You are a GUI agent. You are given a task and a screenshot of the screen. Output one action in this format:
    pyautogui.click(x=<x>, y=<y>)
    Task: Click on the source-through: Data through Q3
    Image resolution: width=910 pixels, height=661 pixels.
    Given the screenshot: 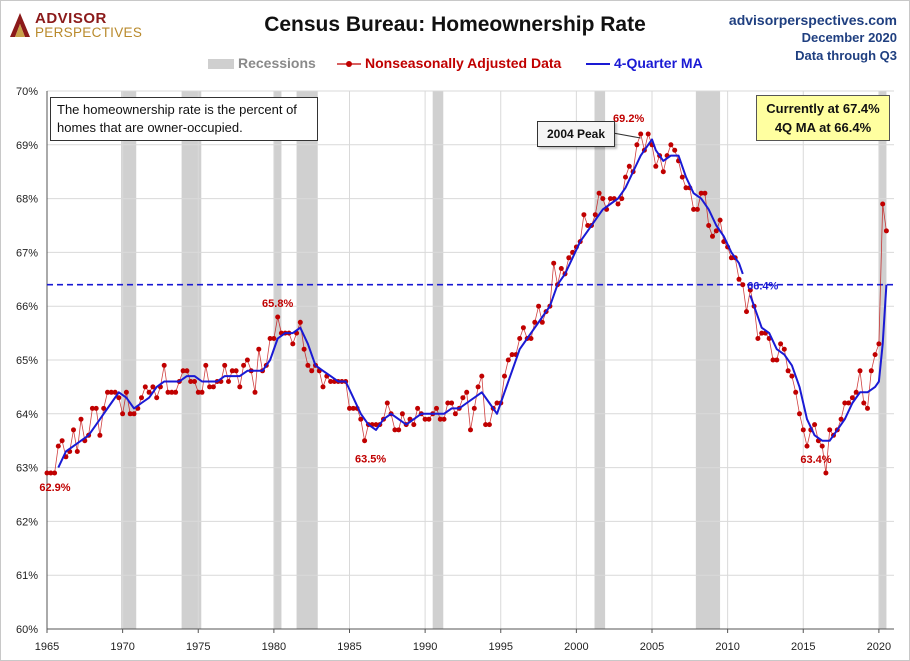 What is the action you would take?
    pyautogui.click(x=846, y=55)
    